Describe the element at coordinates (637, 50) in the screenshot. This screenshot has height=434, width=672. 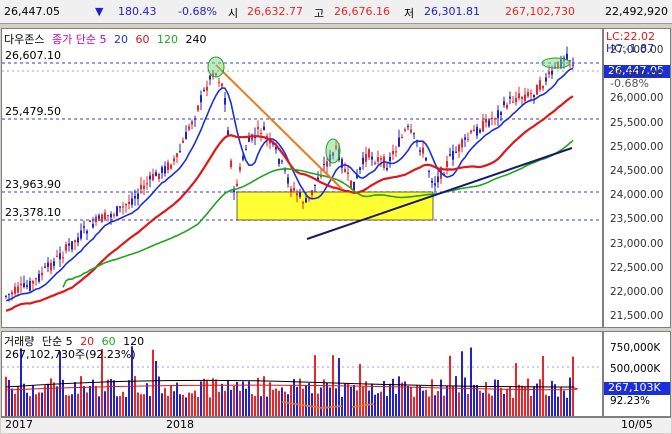
I see `price-tick-label: 27,000.00` at that location.